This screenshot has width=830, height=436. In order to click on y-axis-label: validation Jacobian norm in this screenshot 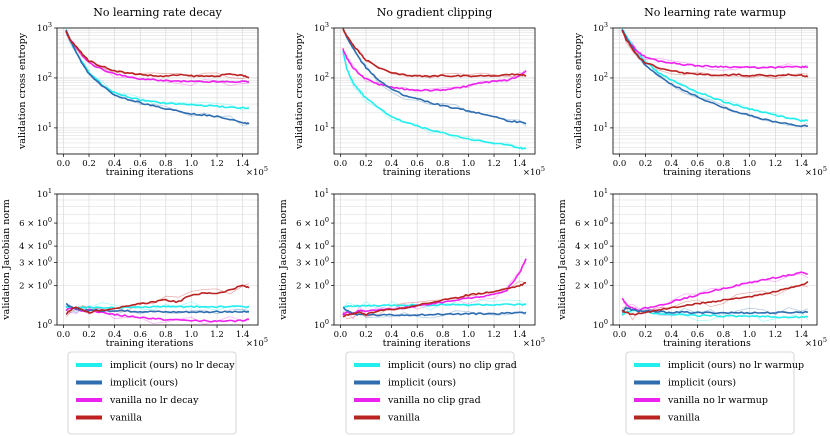, I will do `click(6, 259)`.